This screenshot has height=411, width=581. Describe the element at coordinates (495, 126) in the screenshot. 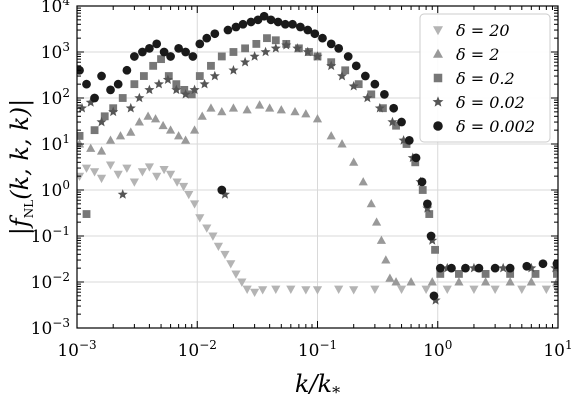

I see `legend-label: δ = 0.002` at that location.